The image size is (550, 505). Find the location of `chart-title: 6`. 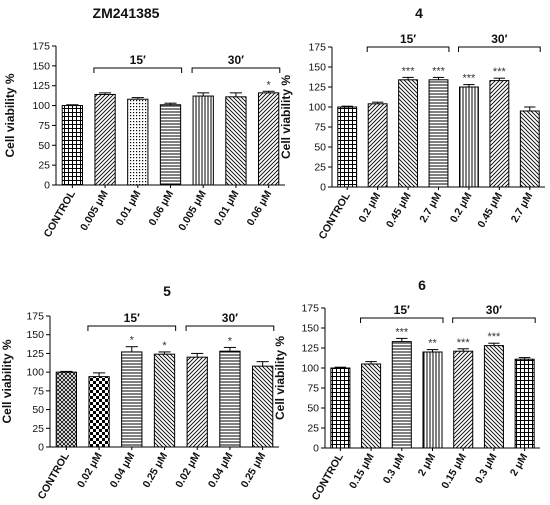

chart-title: 6 is located at coordinates (422, 285).